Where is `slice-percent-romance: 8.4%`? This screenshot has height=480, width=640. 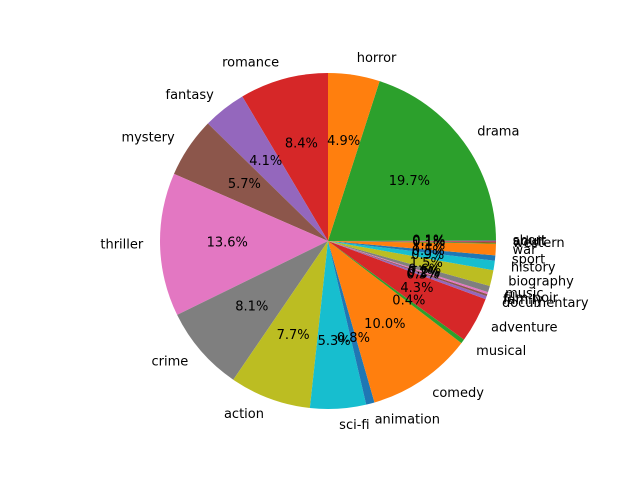 slice-percent-romance: 8.4% is located at coordinates (301, 143).